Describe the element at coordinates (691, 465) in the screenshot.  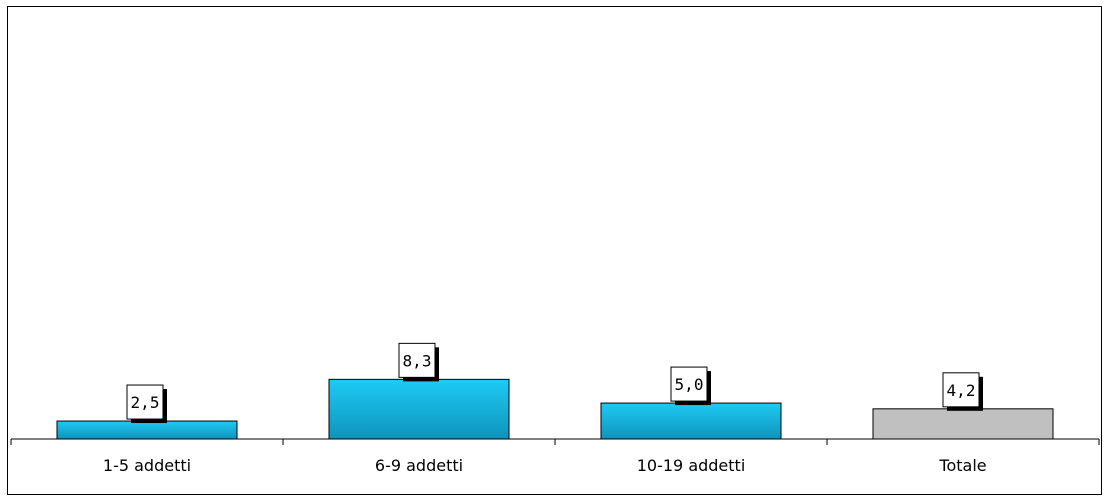
I see `x-tick-label: 10-19 addetti` at that location.